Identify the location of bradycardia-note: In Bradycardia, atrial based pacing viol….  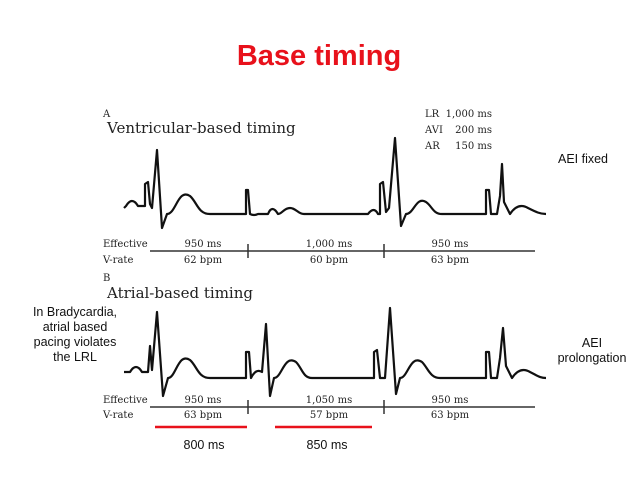
(75, 335).